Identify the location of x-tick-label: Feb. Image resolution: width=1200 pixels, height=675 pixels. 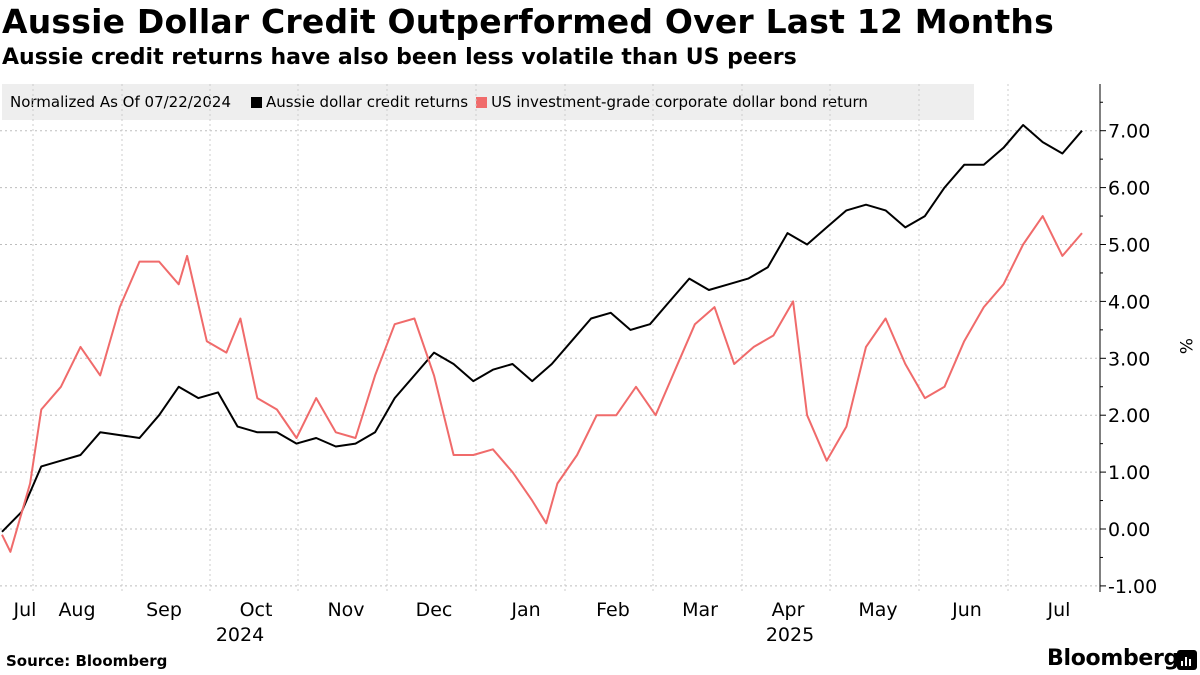
(613, 610).